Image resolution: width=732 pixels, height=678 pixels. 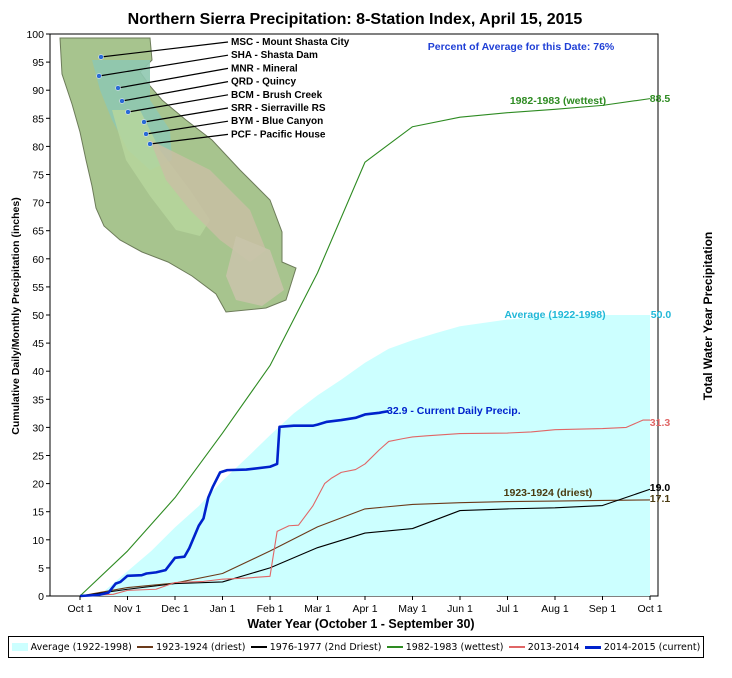 What do you see at coordinates (128, 609) in the screenshot?
I see `x-tick-label: Nov 1` at bounding box center [128, 609].